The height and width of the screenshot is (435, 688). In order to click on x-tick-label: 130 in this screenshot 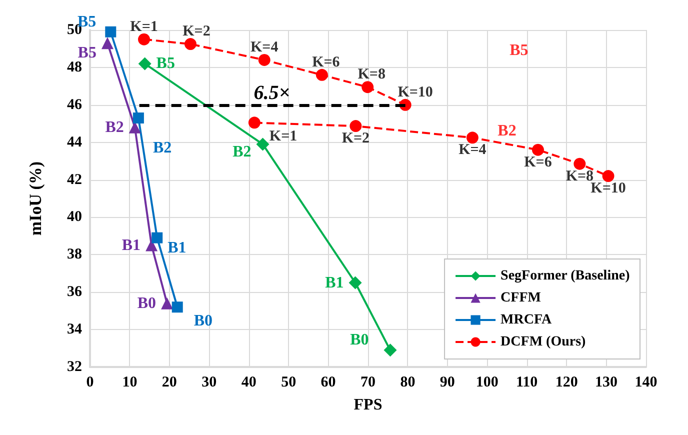, I will do `click(606, 382)`.